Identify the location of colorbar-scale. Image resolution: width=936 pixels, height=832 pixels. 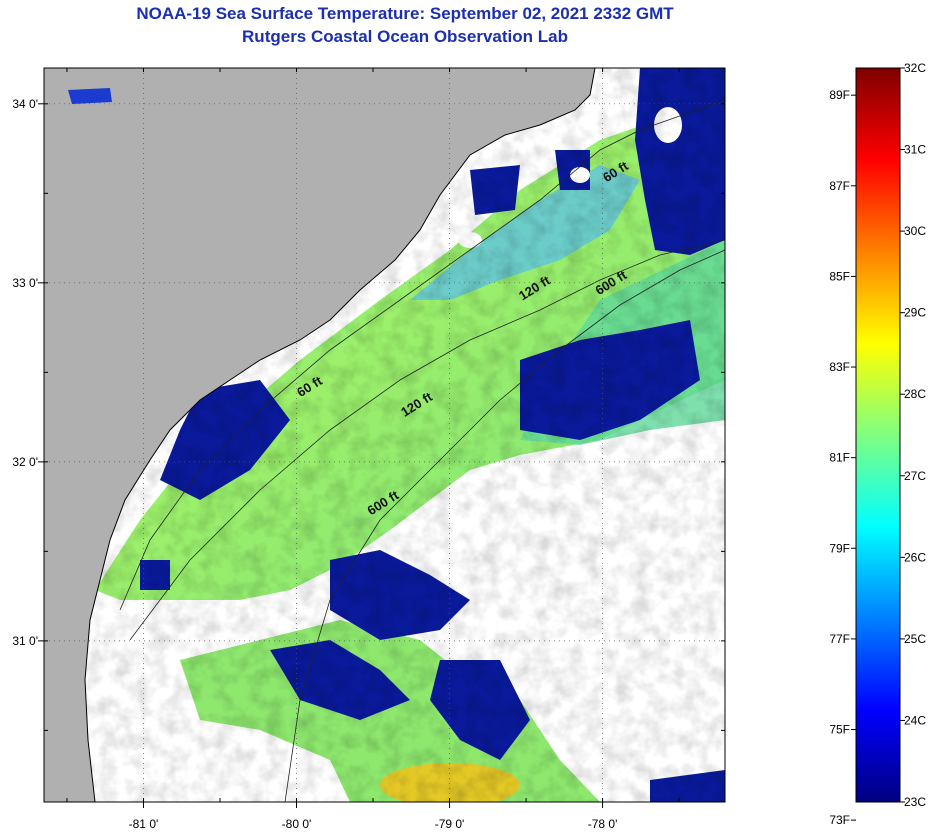
(878, 435).